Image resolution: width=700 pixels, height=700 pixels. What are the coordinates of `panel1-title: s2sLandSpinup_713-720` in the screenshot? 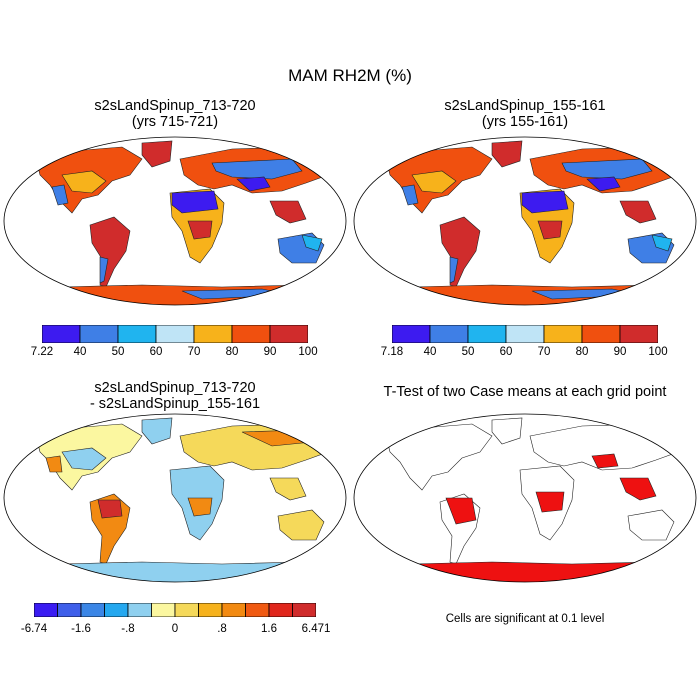 It's located at (175, 106).